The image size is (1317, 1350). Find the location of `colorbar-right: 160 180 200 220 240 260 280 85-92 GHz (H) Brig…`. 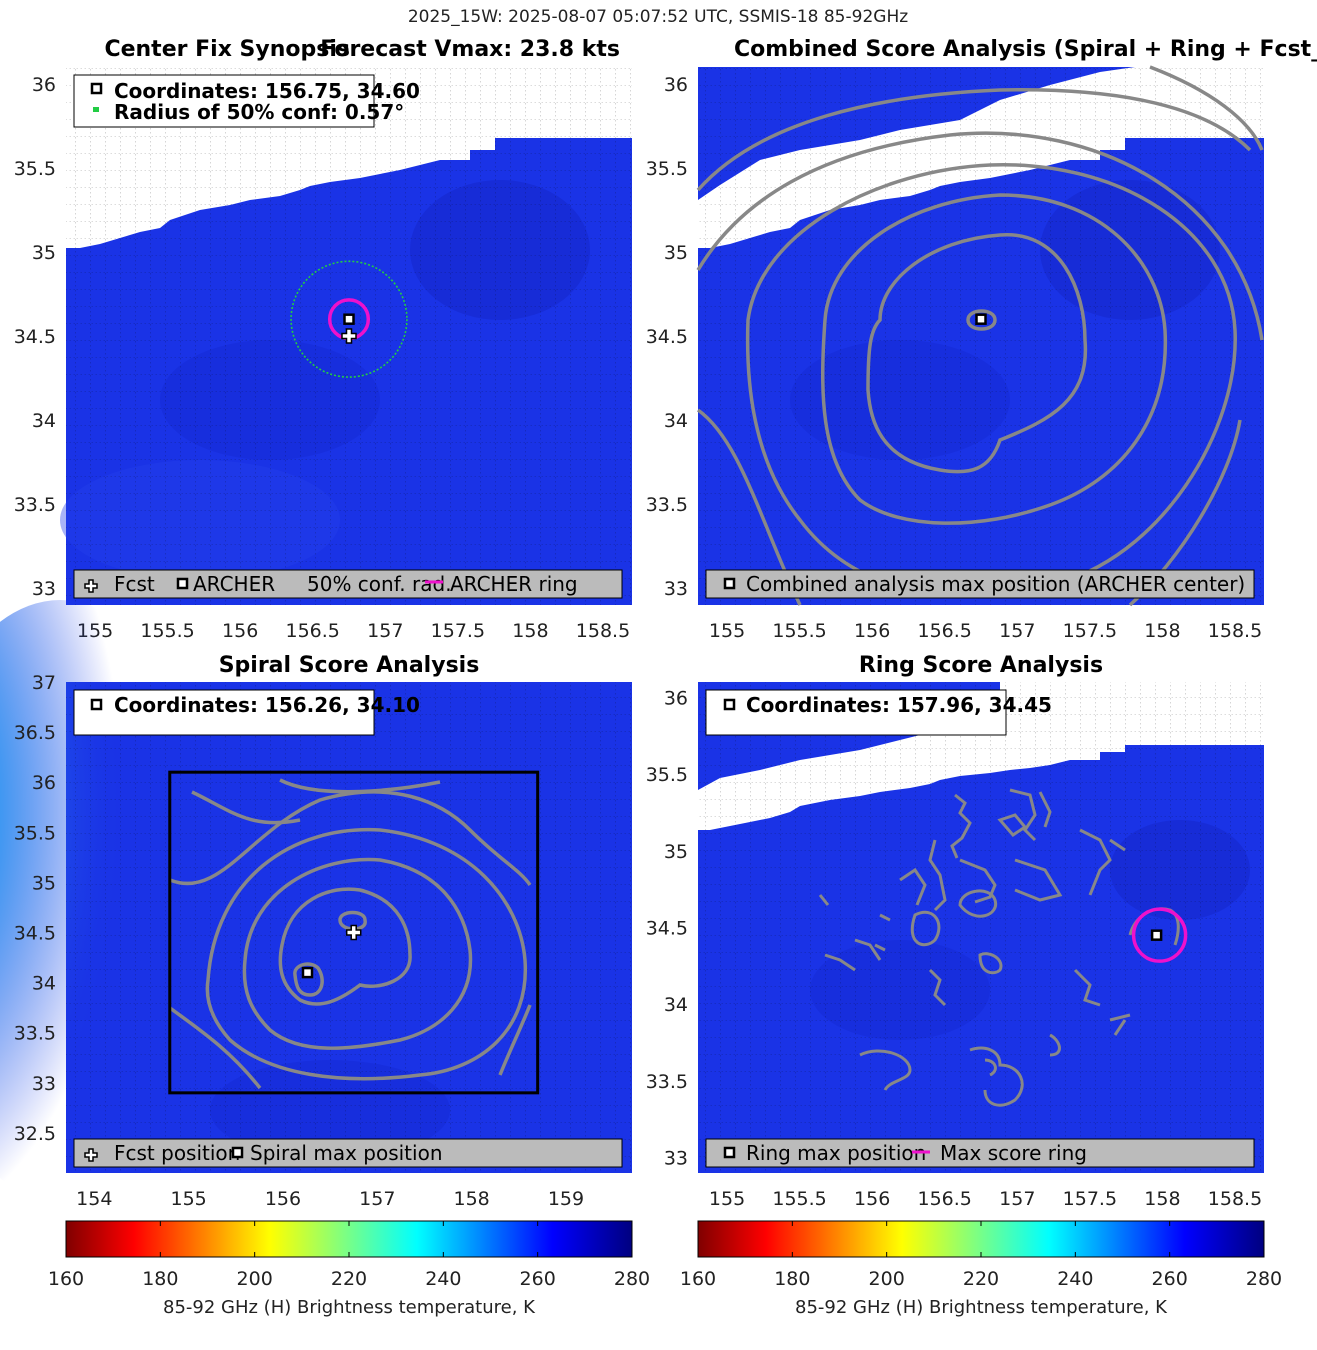

colorbar-right: 160 180 200 220 240 260 280 85-92 GHz (H) Brig… is located at coordinates (981, 1269).